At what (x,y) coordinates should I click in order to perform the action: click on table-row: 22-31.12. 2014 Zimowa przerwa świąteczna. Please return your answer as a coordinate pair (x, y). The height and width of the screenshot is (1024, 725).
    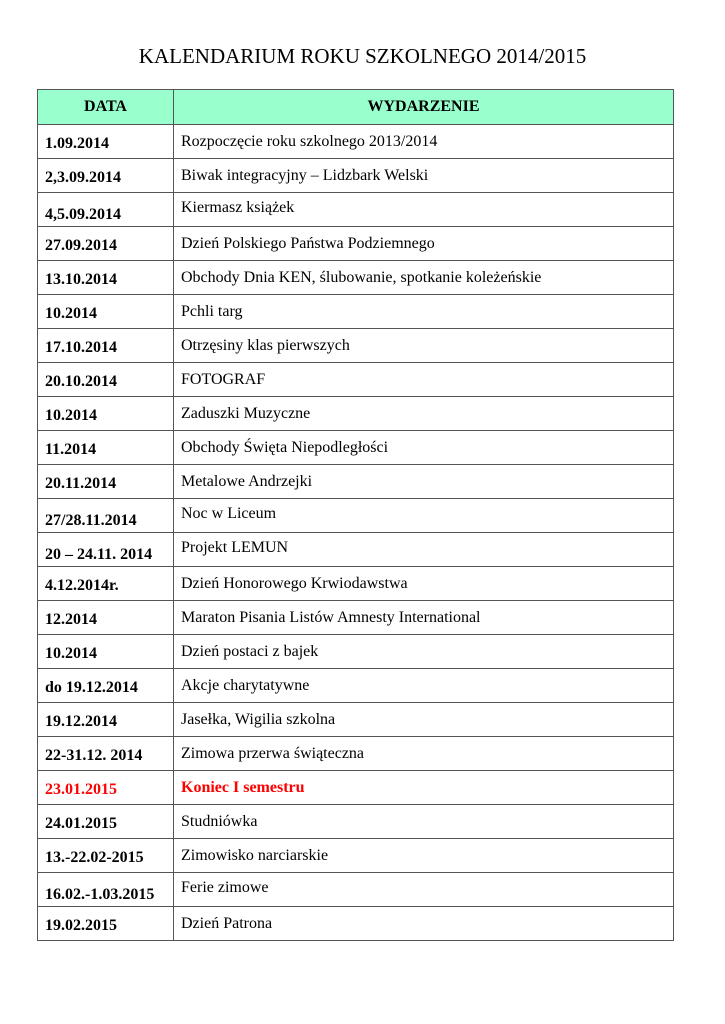
    Looking at the image, I should click on (355, 753).